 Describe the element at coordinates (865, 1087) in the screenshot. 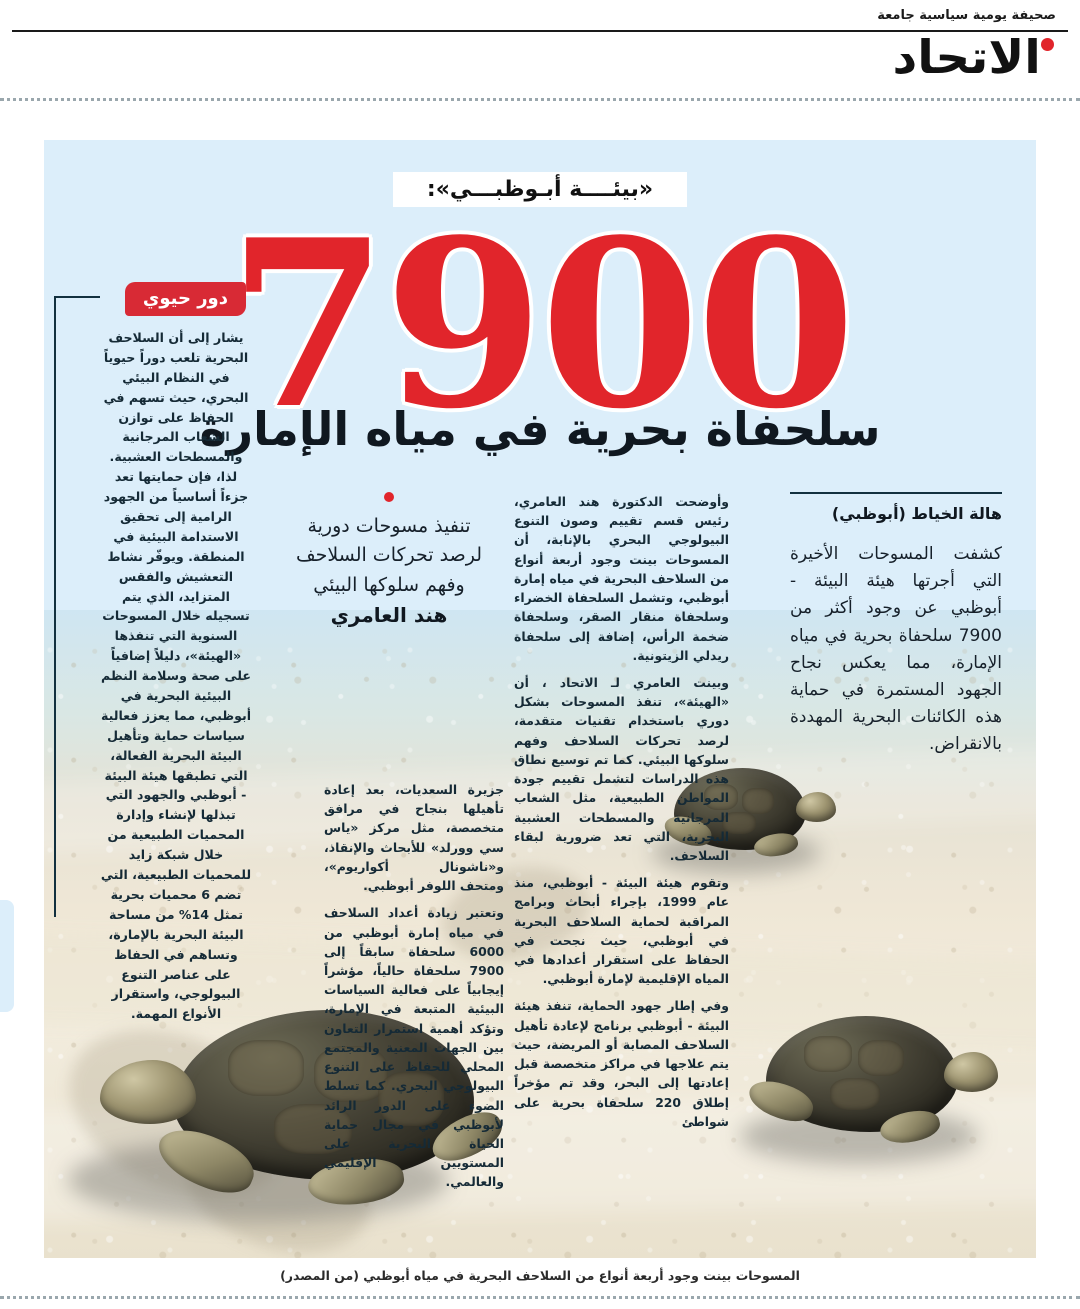

I see `turtle-mid` at that location.